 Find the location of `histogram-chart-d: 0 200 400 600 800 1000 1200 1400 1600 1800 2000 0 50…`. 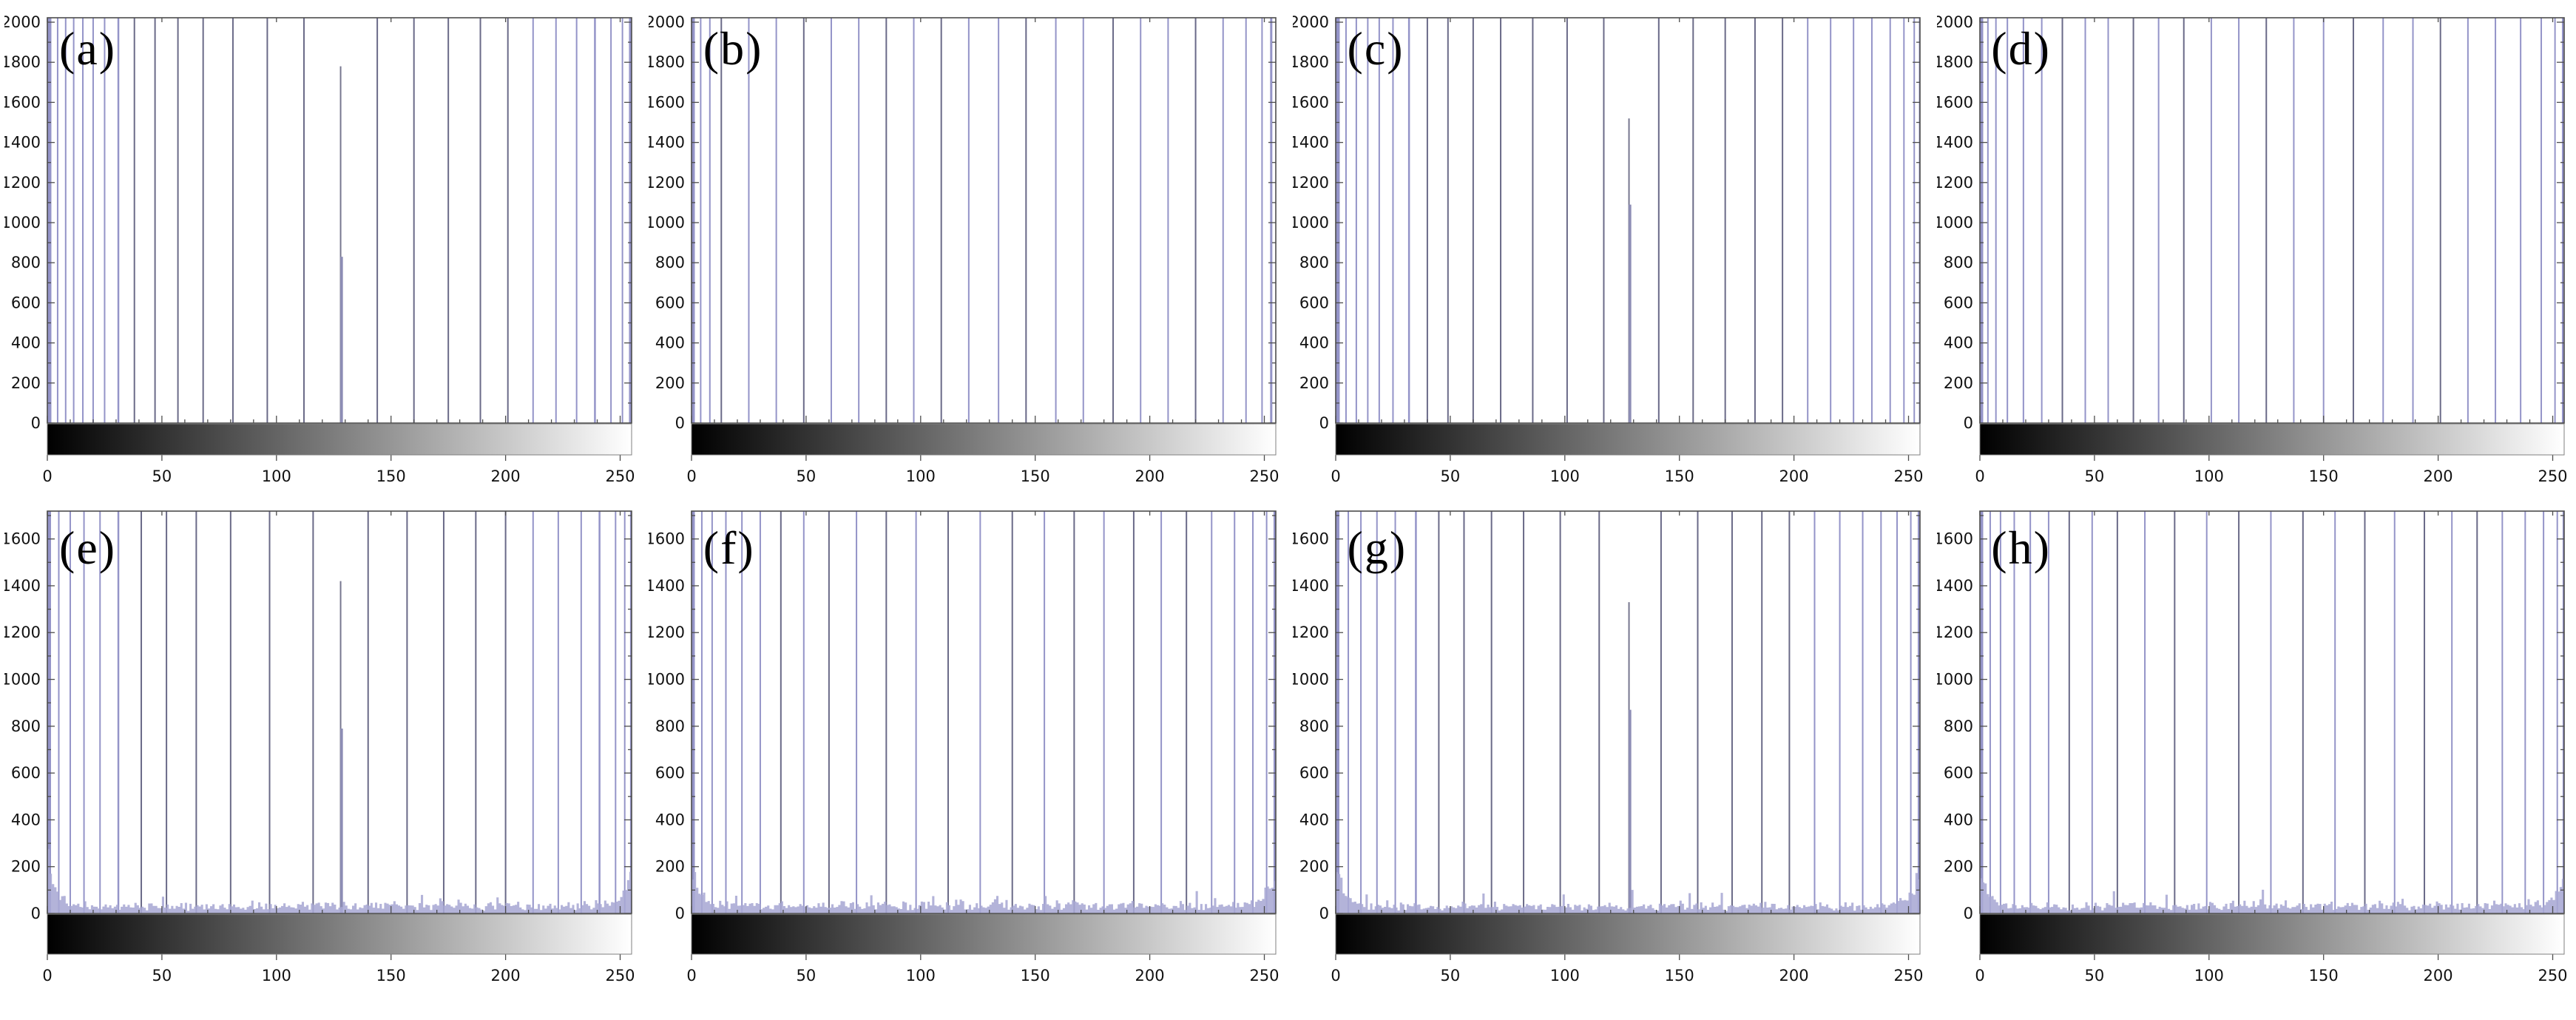

histogram-chart-d: 0 200 400 600 800 1000 1200 1400 1600 1800 2000 0 50… is located at coordinates (2252, 249).